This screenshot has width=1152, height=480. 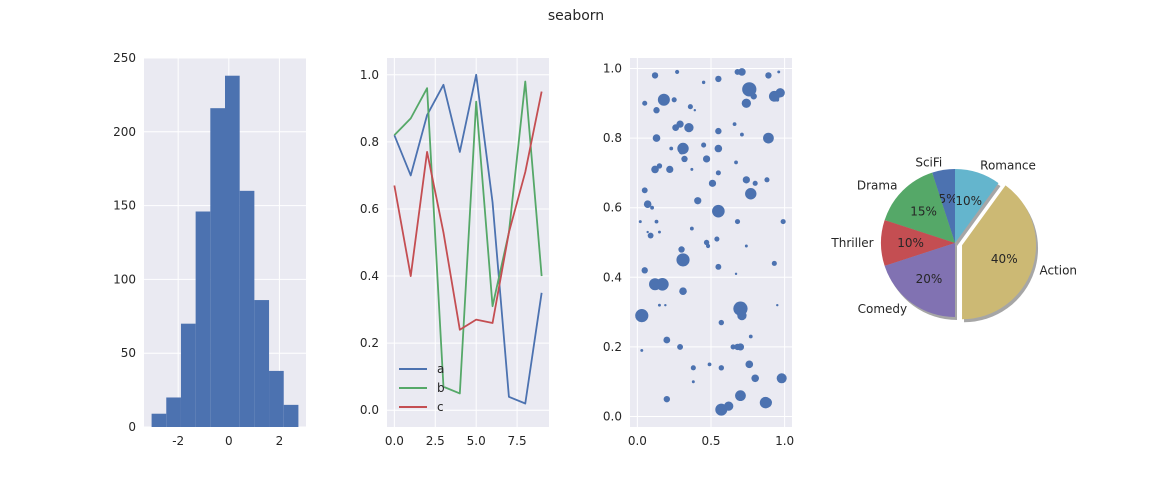 What do you see at coordinates (923, 212) in the screenshot?
I see `pie-pct-label: 15%` at bounding box center [923, 212].